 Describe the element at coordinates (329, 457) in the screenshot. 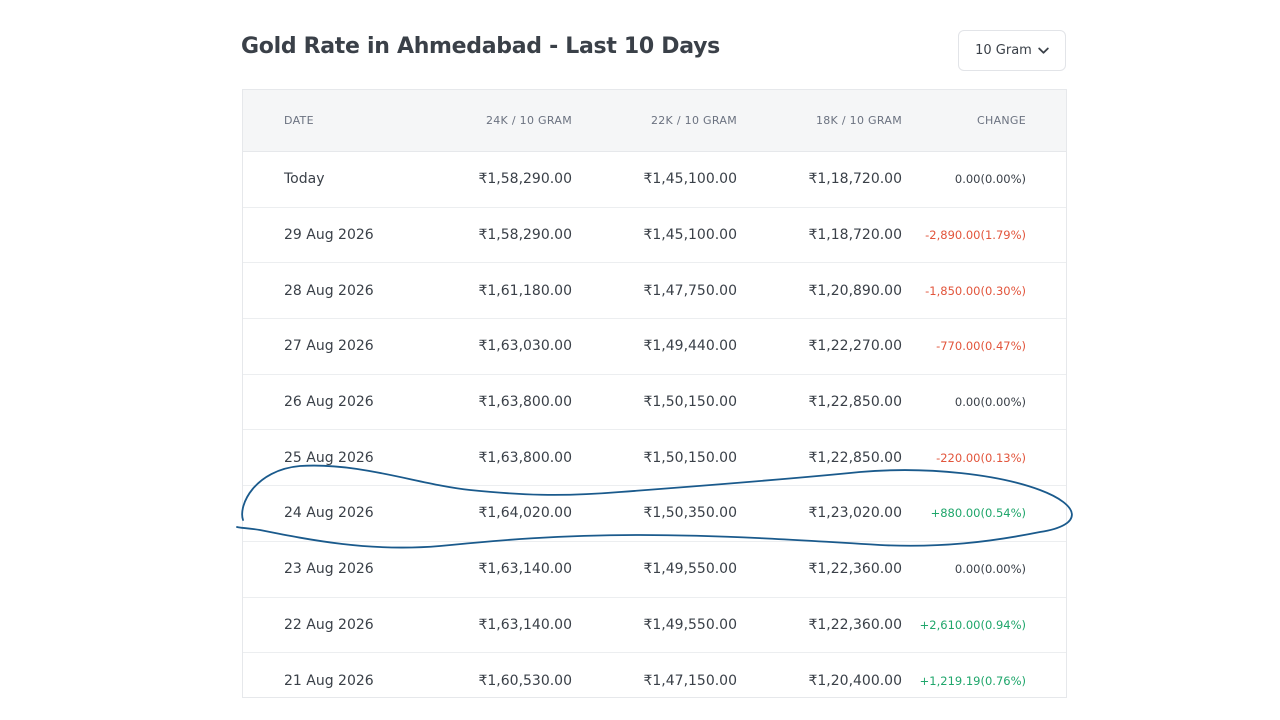

I see `cell-date: 25 Aug 2026` at that location.